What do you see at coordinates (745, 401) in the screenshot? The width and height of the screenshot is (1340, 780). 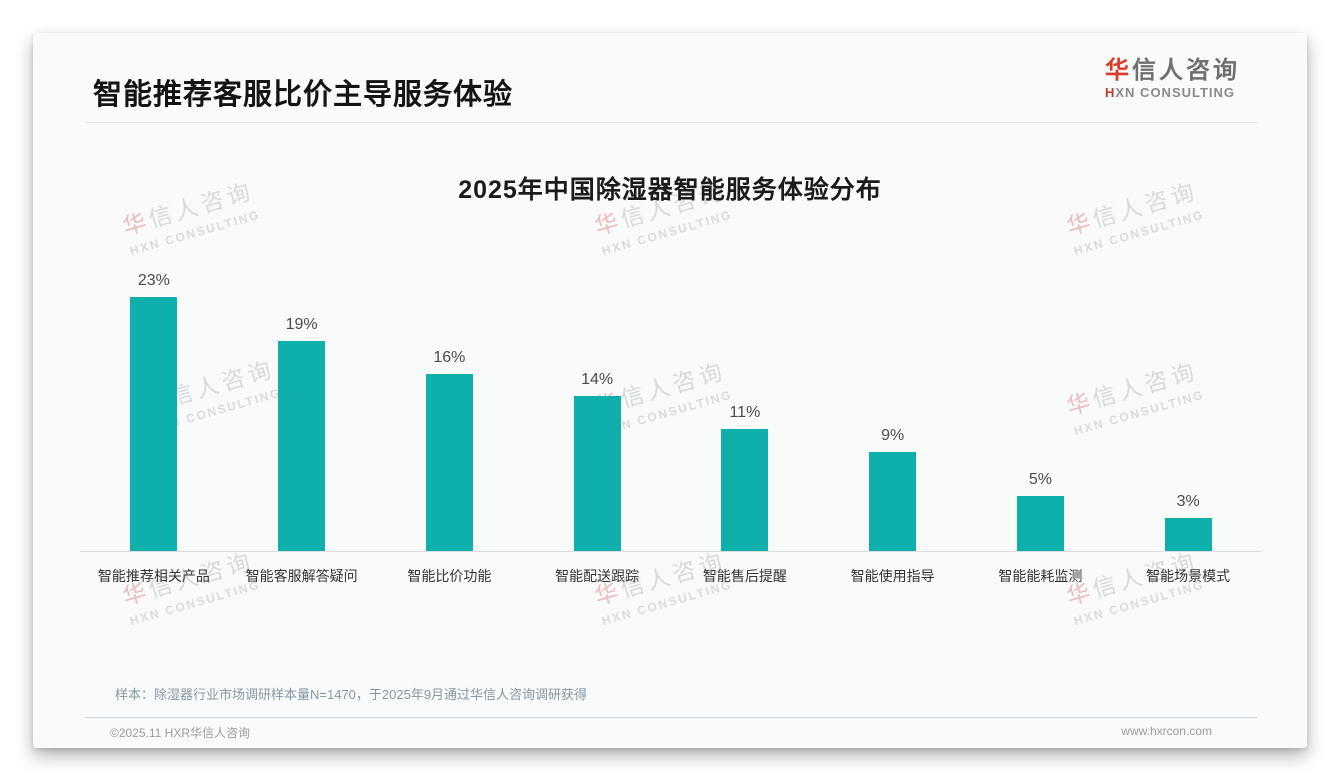 I see `bar-column: 11%` at bounding box center [745, 401].